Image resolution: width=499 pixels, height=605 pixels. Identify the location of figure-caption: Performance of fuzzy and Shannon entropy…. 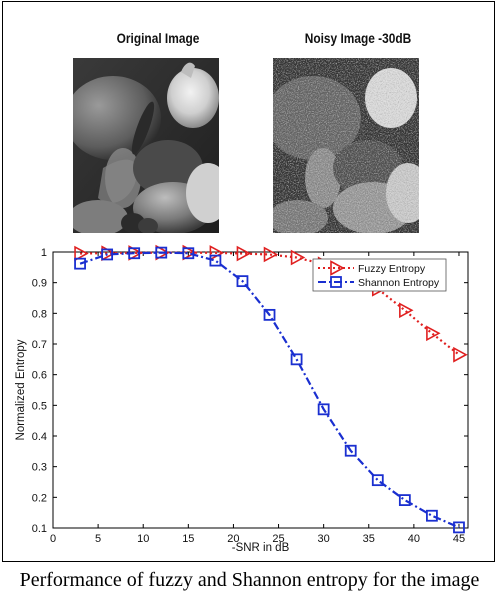
(249, 580).